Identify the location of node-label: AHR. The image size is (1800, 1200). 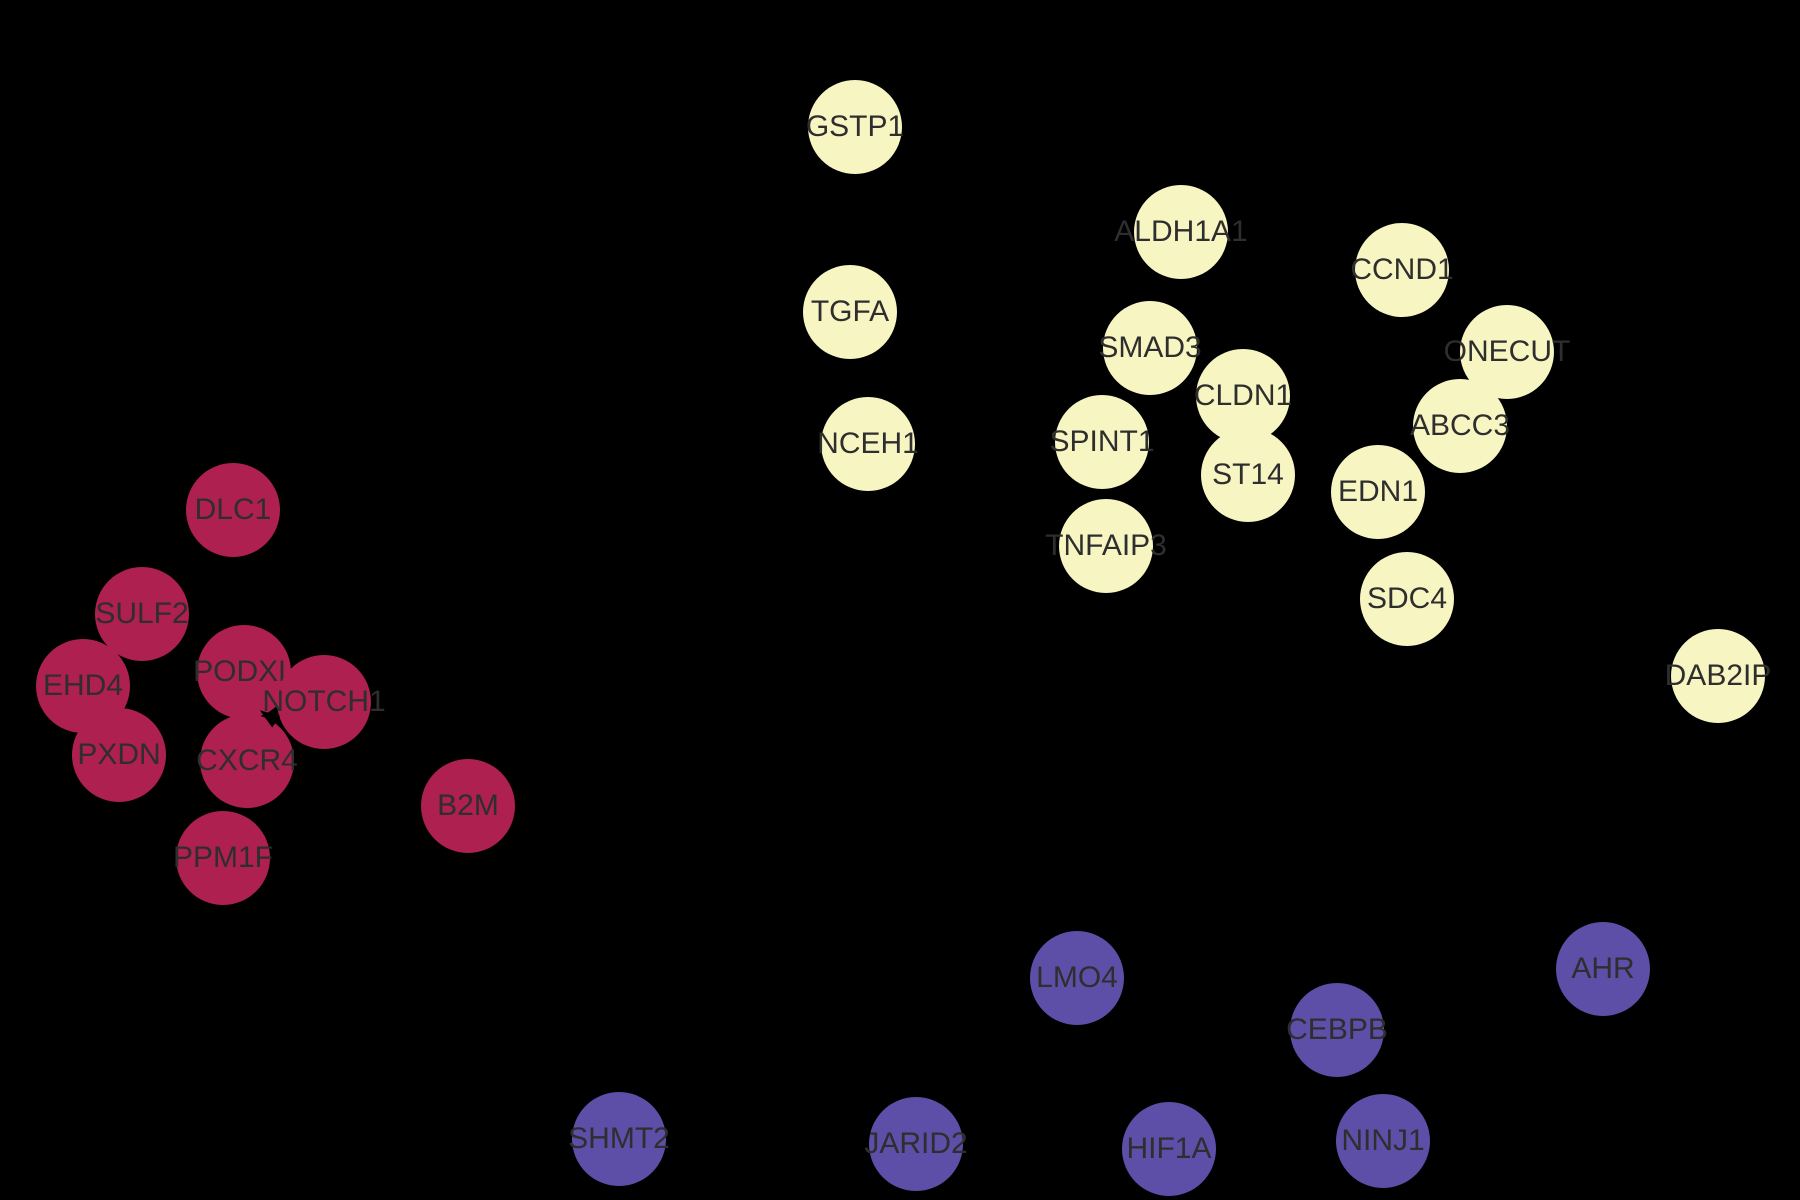
(1603, 968).